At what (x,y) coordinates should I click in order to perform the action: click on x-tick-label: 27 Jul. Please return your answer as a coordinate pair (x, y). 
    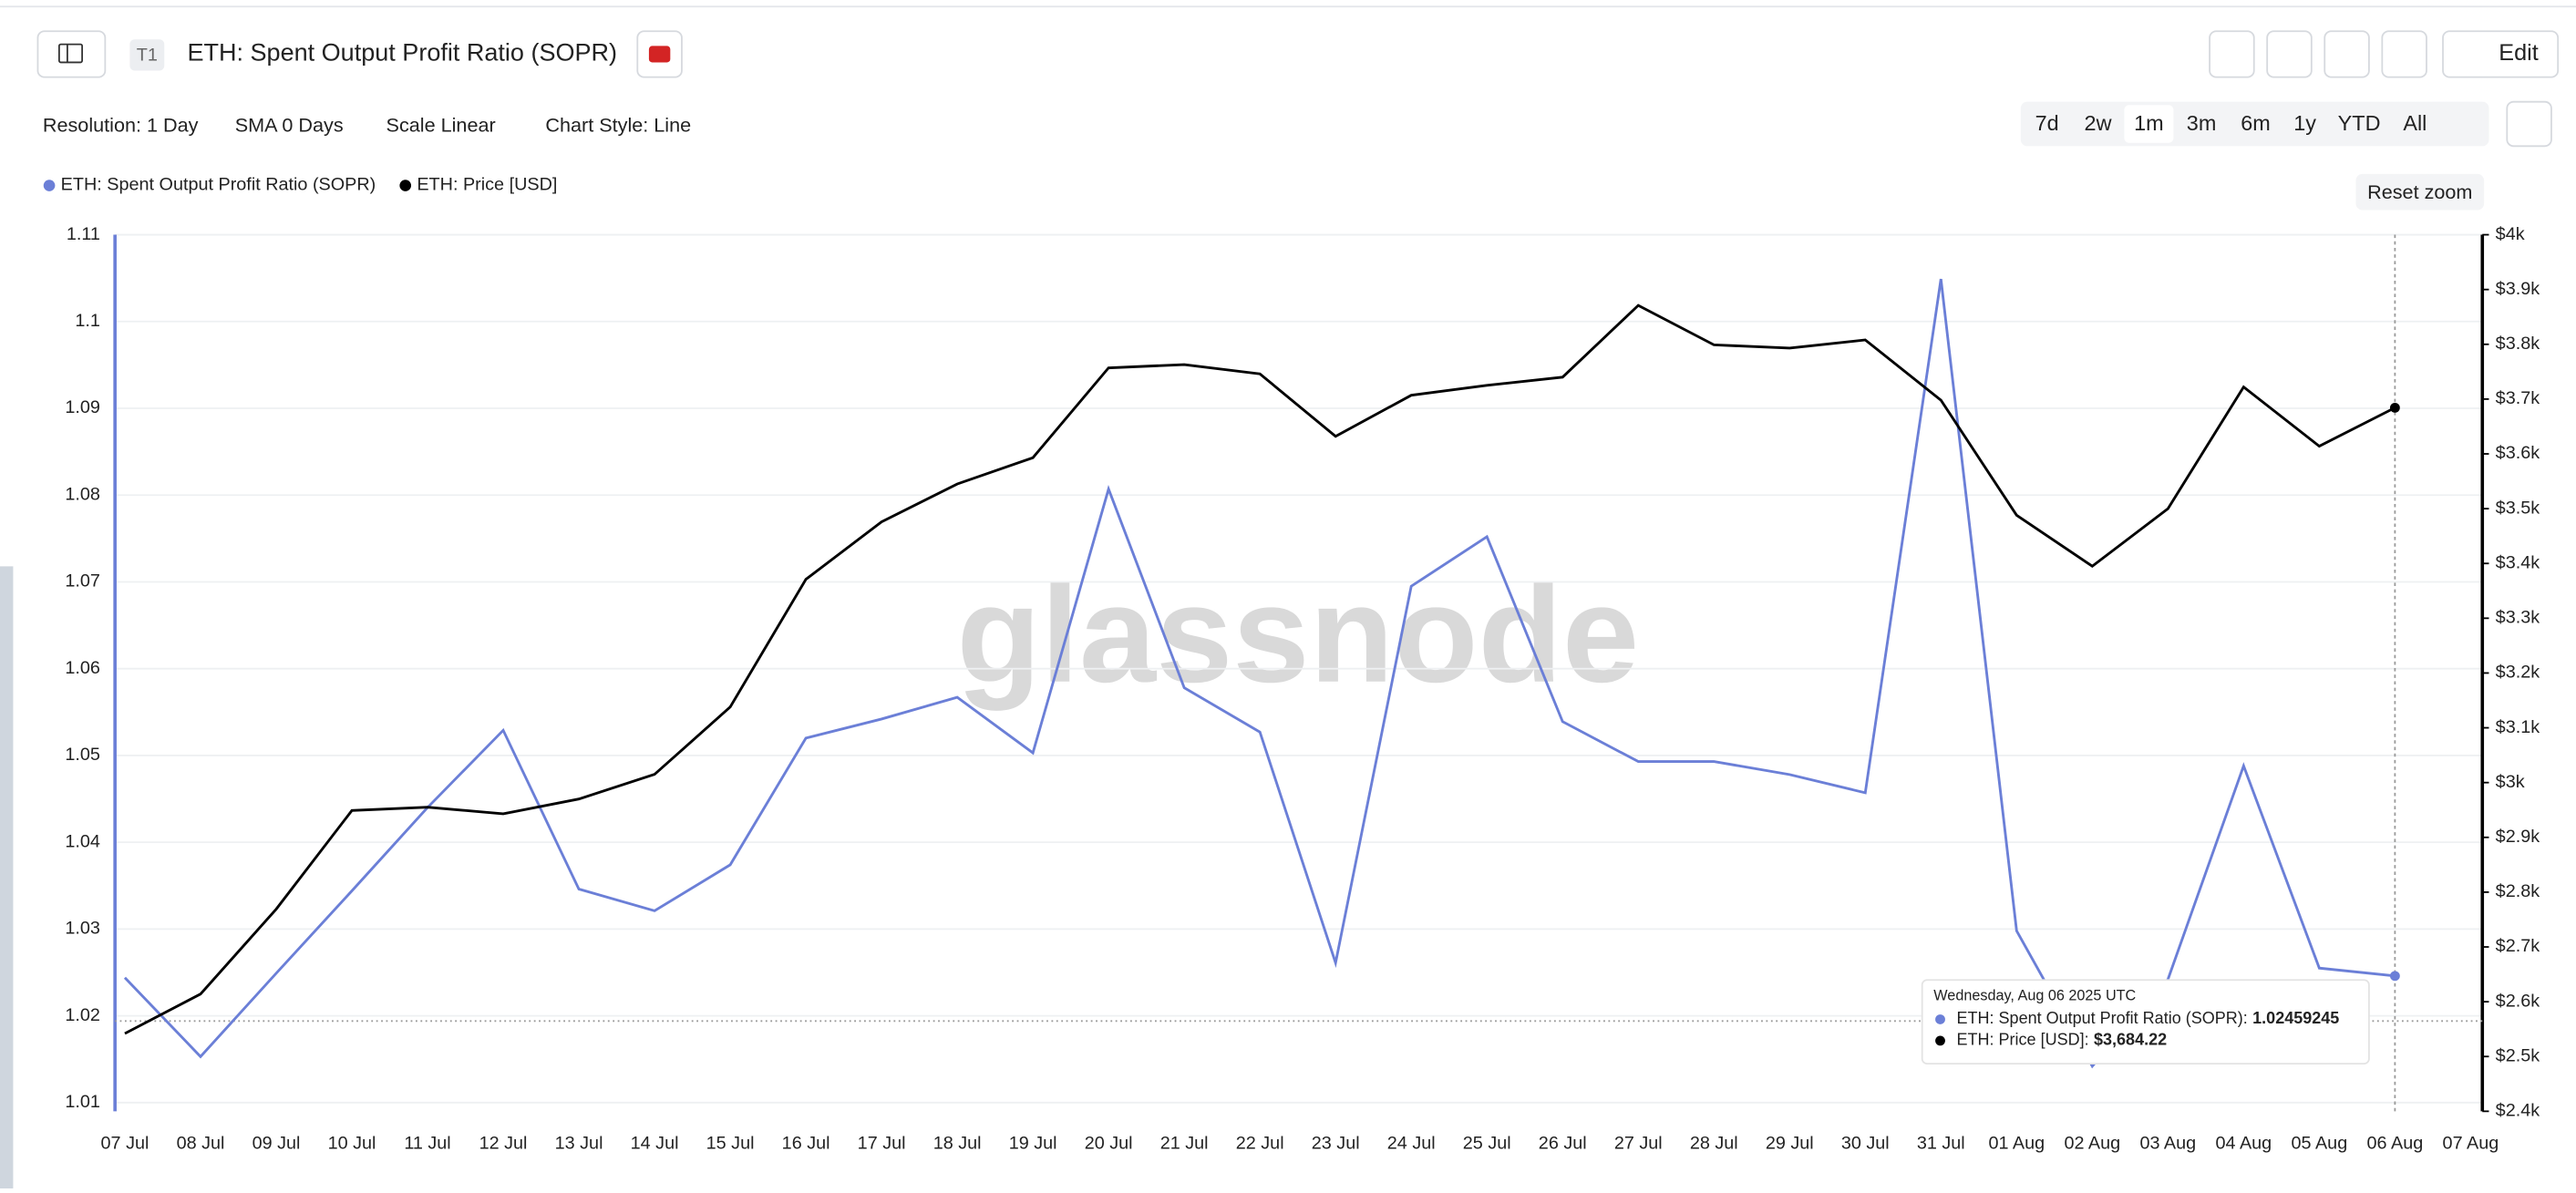
    Looking at the image, I should click on (1638, 1144).